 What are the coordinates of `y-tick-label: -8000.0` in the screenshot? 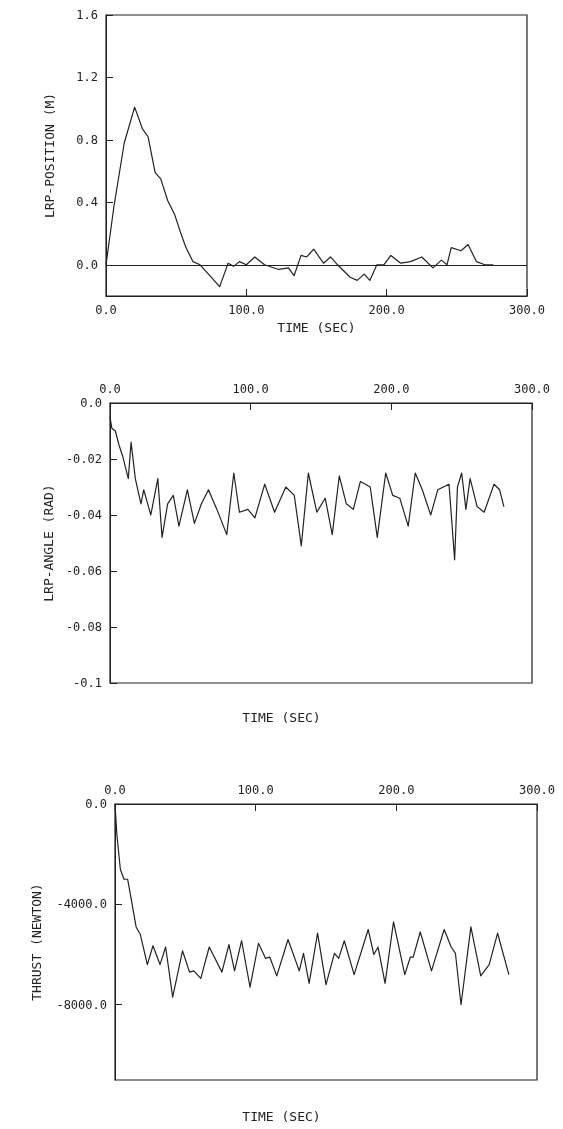 It's located at (81, 1004).